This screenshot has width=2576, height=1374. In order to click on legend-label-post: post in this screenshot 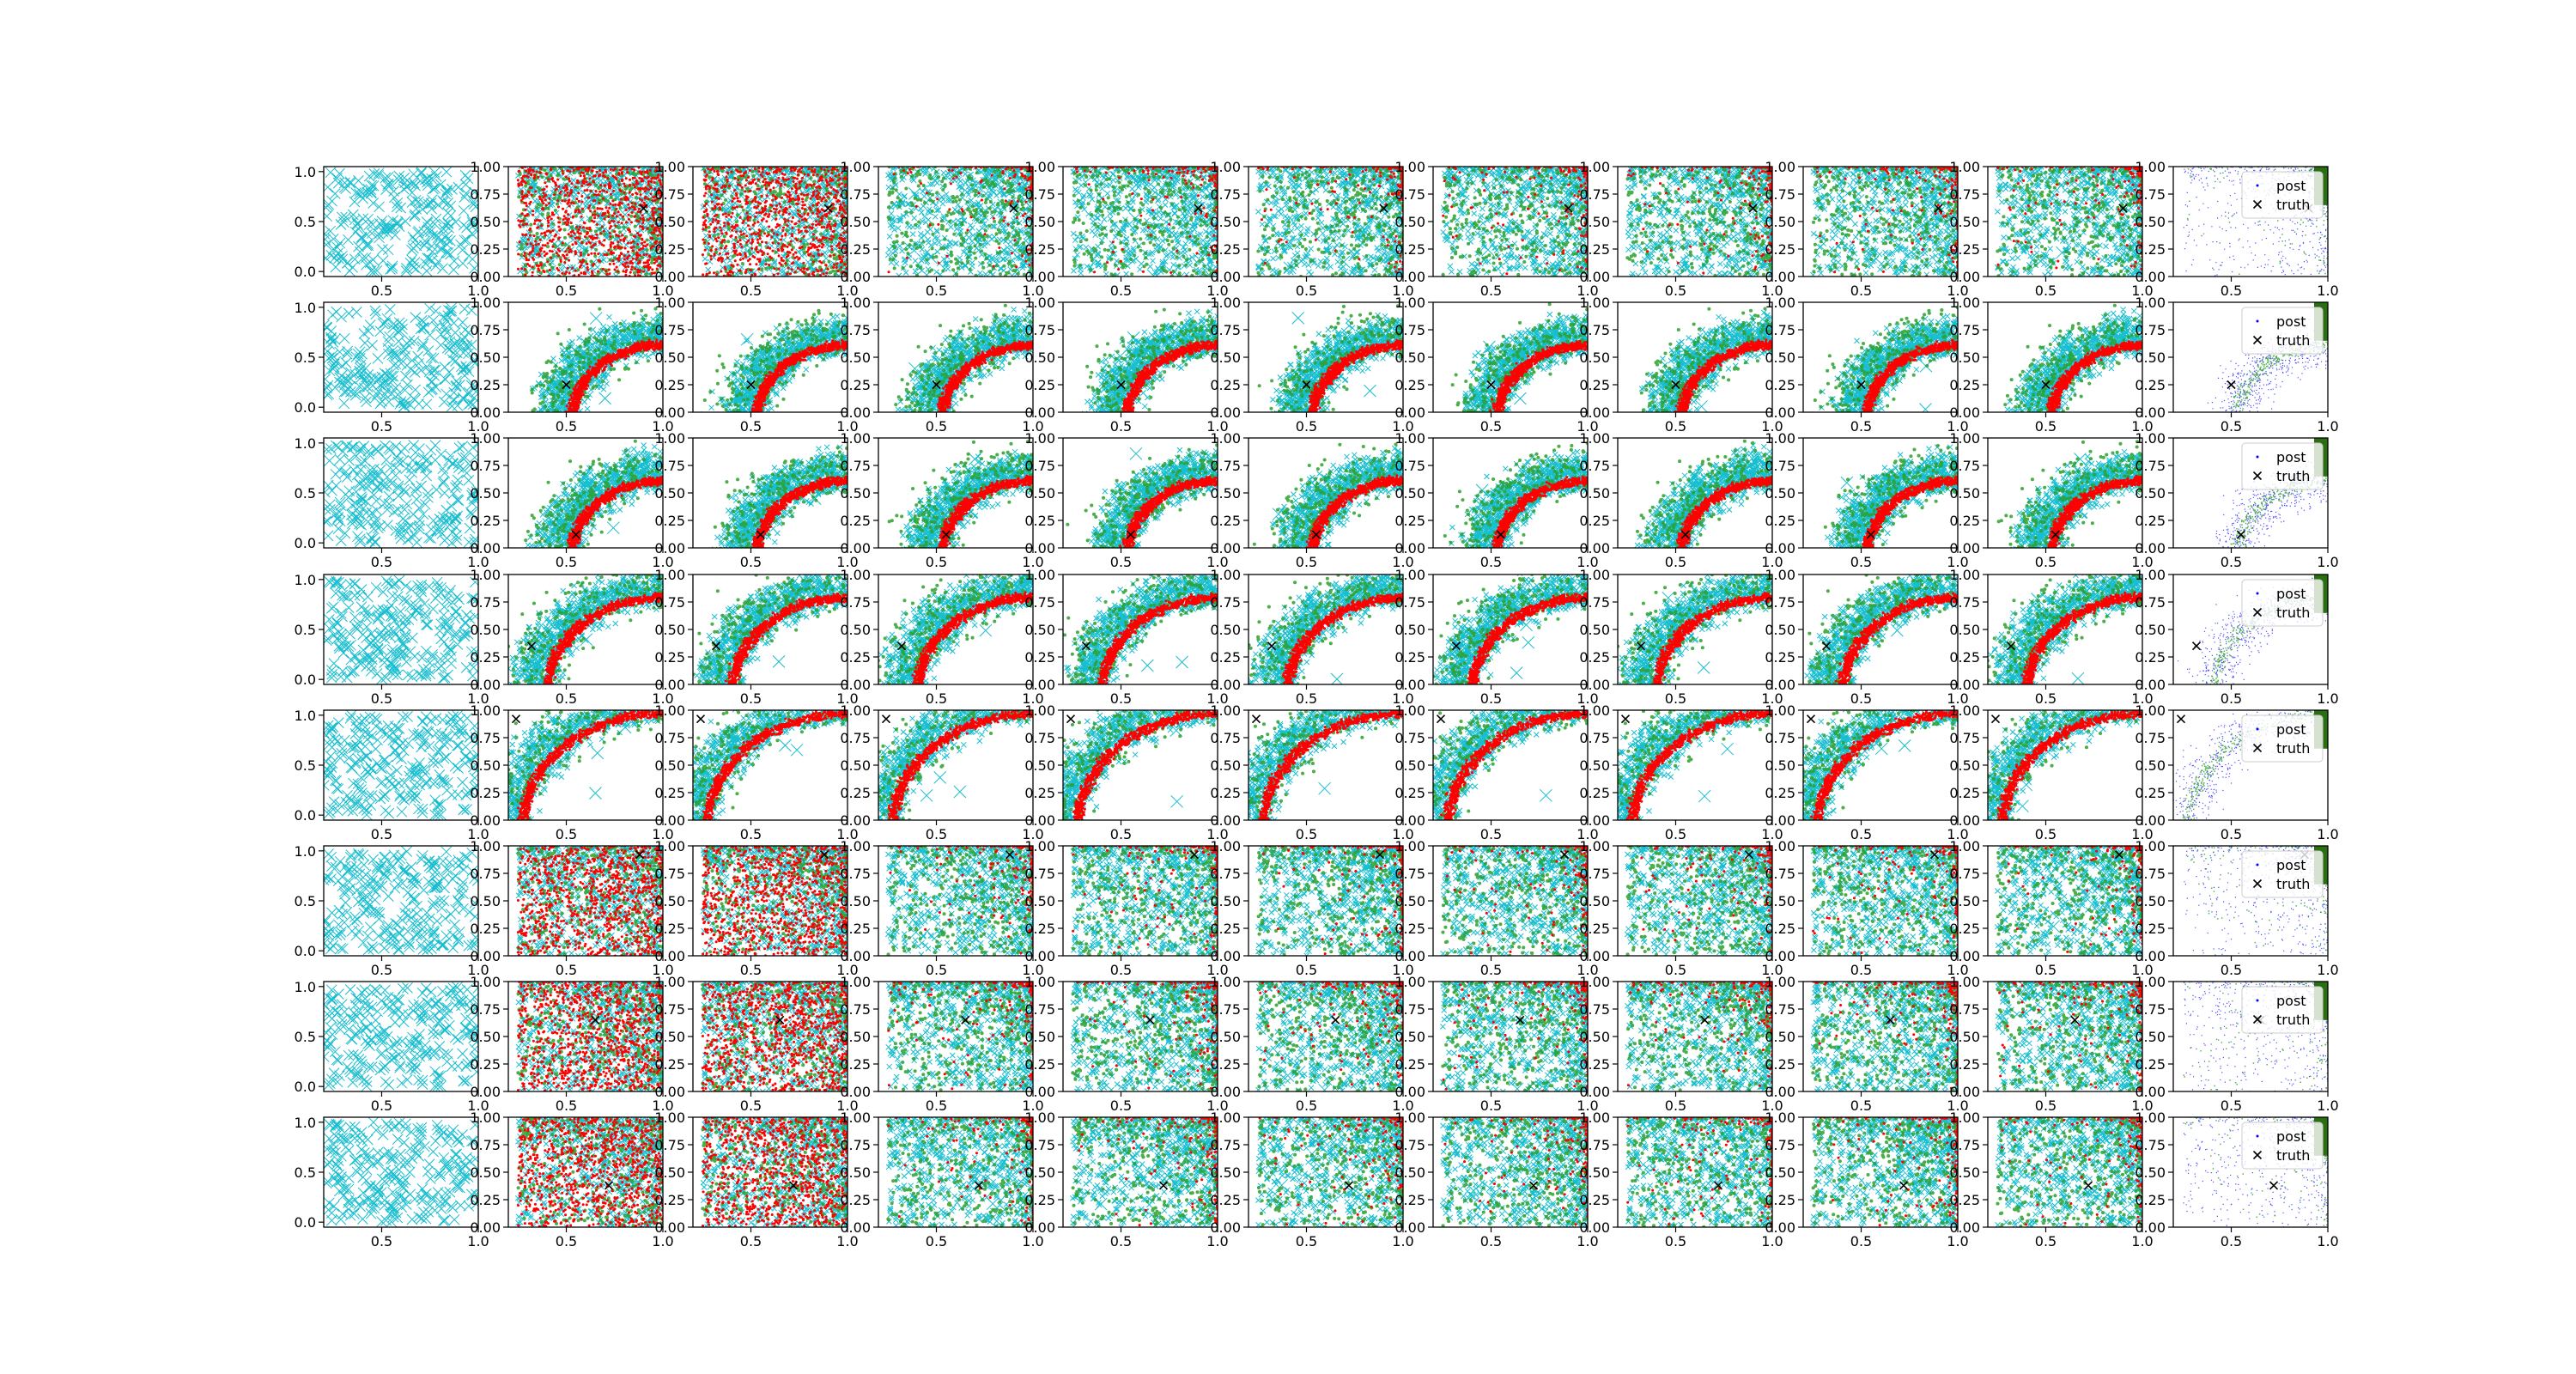, I will do `click(2291, 186)`.